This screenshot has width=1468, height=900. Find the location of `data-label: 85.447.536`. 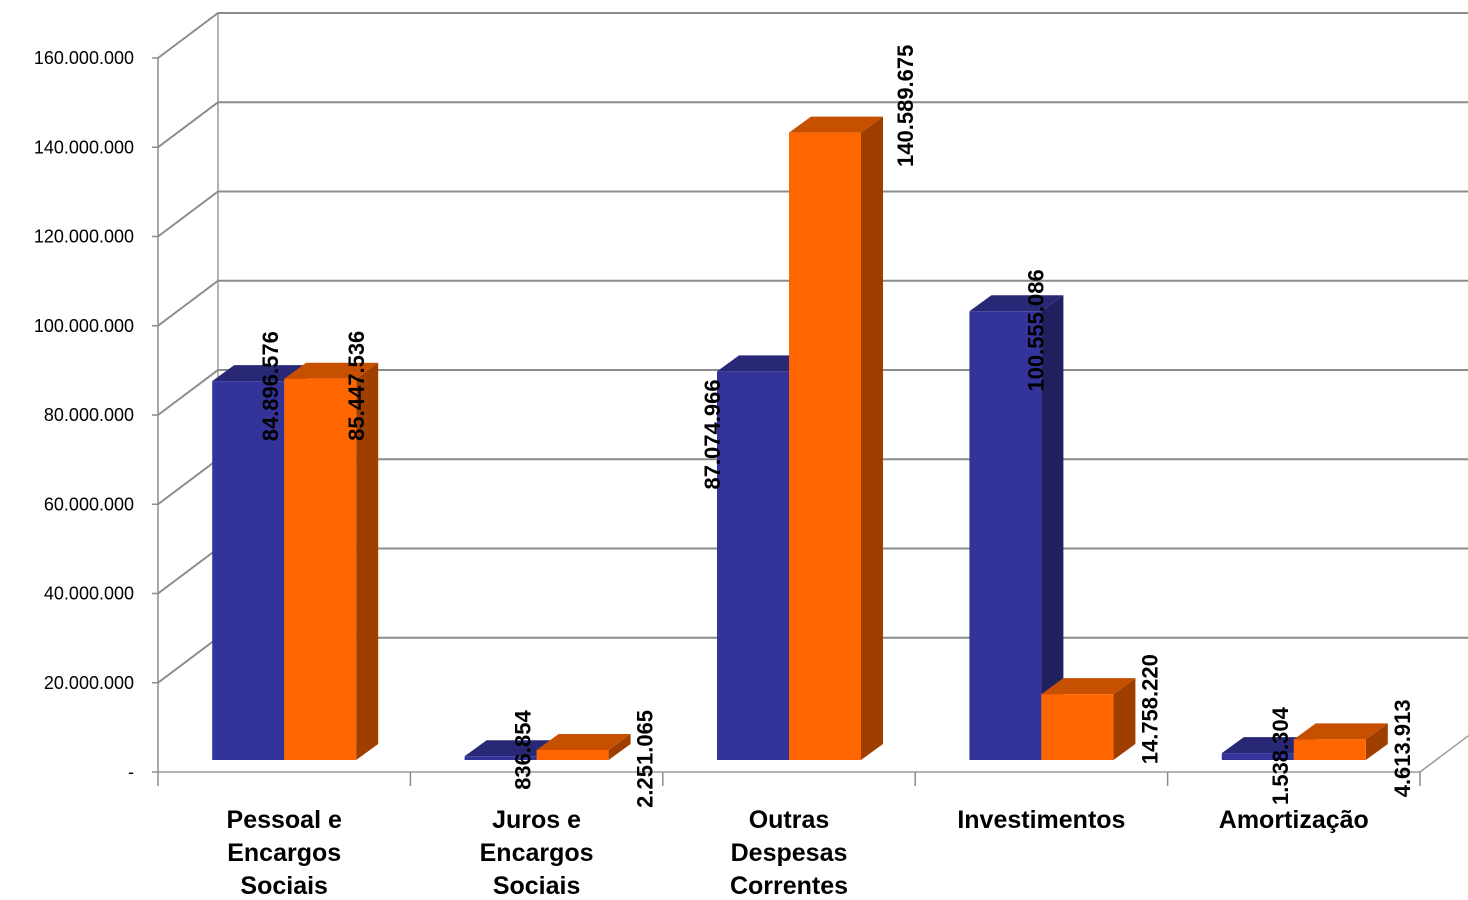

data-label: 85.447.536 is located at coordinates (356, 386).